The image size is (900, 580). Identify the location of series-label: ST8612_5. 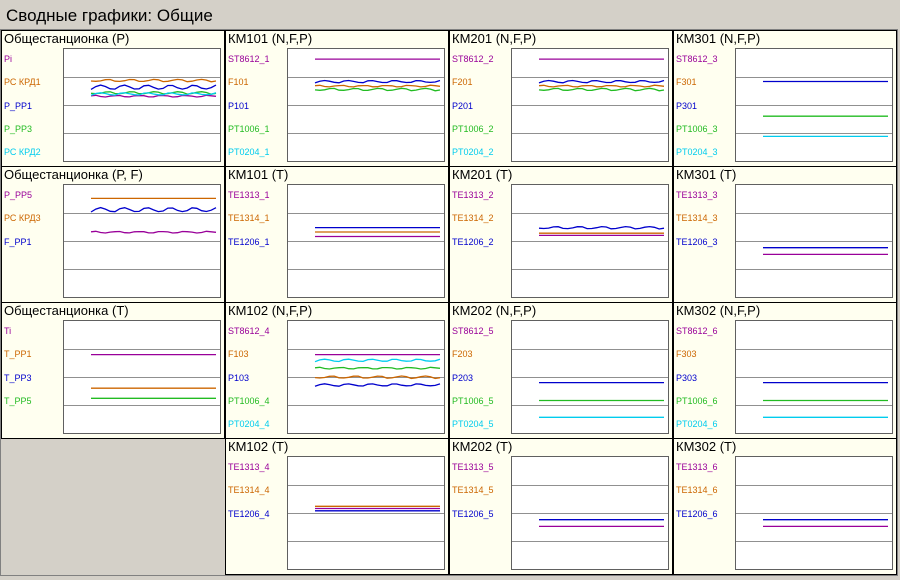
(473, 331).